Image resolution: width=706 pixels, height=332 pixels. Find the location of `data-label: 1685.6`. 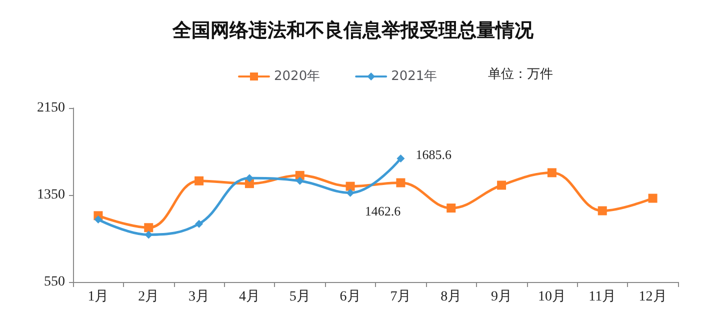

data-label: 1685.6 is located at coordinates (434, 154).